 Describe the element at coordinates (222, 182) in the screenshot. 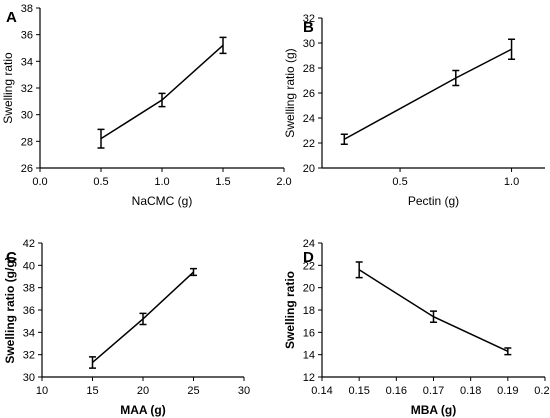

I see `x-tick-label: 1.5` at that location.